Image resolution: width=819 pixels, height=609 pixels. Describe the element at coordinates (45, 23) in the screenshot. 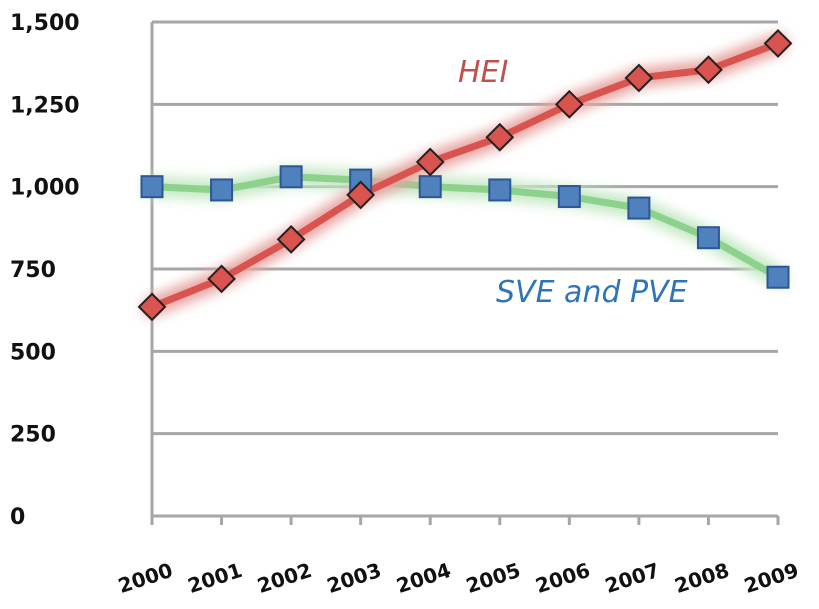

I see `y-tick-label: 1,500` at that location.